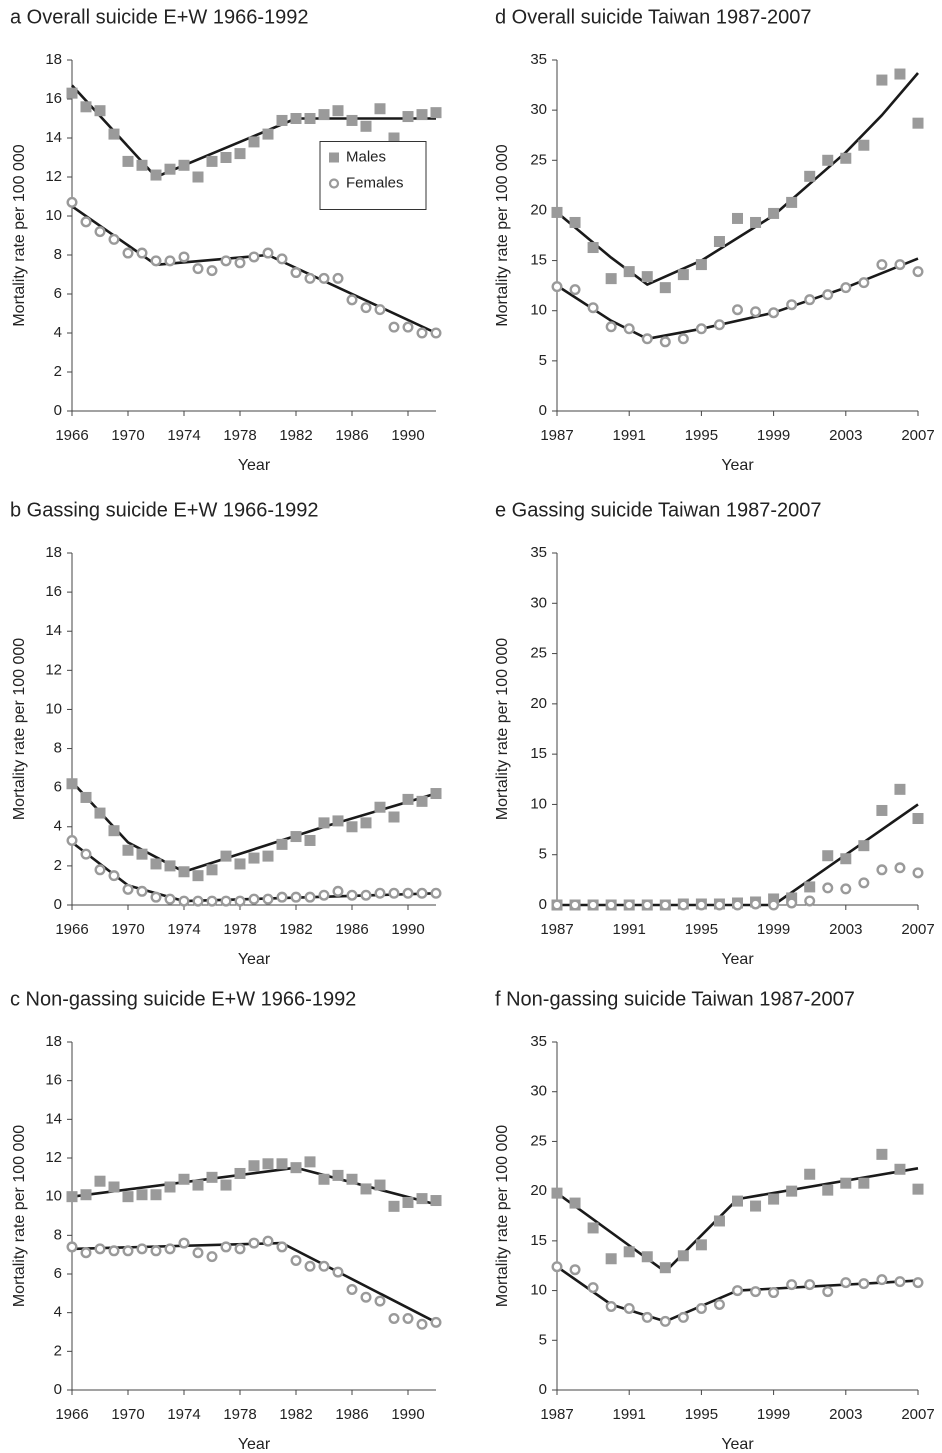 The height and width of the screenshot is (1453, 942). What do you see at coordinates (58, 1234) in the screenshot?
I see `y-tick-label: 8` at bounding box center [58, 1234].